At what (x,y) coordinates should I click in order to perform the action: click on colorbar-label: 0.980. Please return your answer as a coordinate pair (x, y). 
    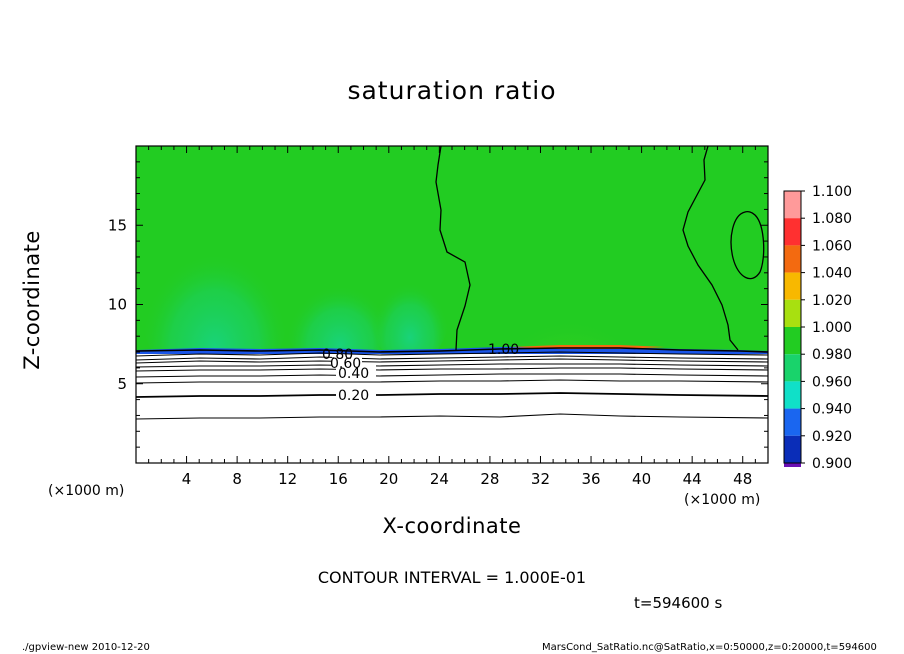
    Looking at the image, I should click on (832, 355).